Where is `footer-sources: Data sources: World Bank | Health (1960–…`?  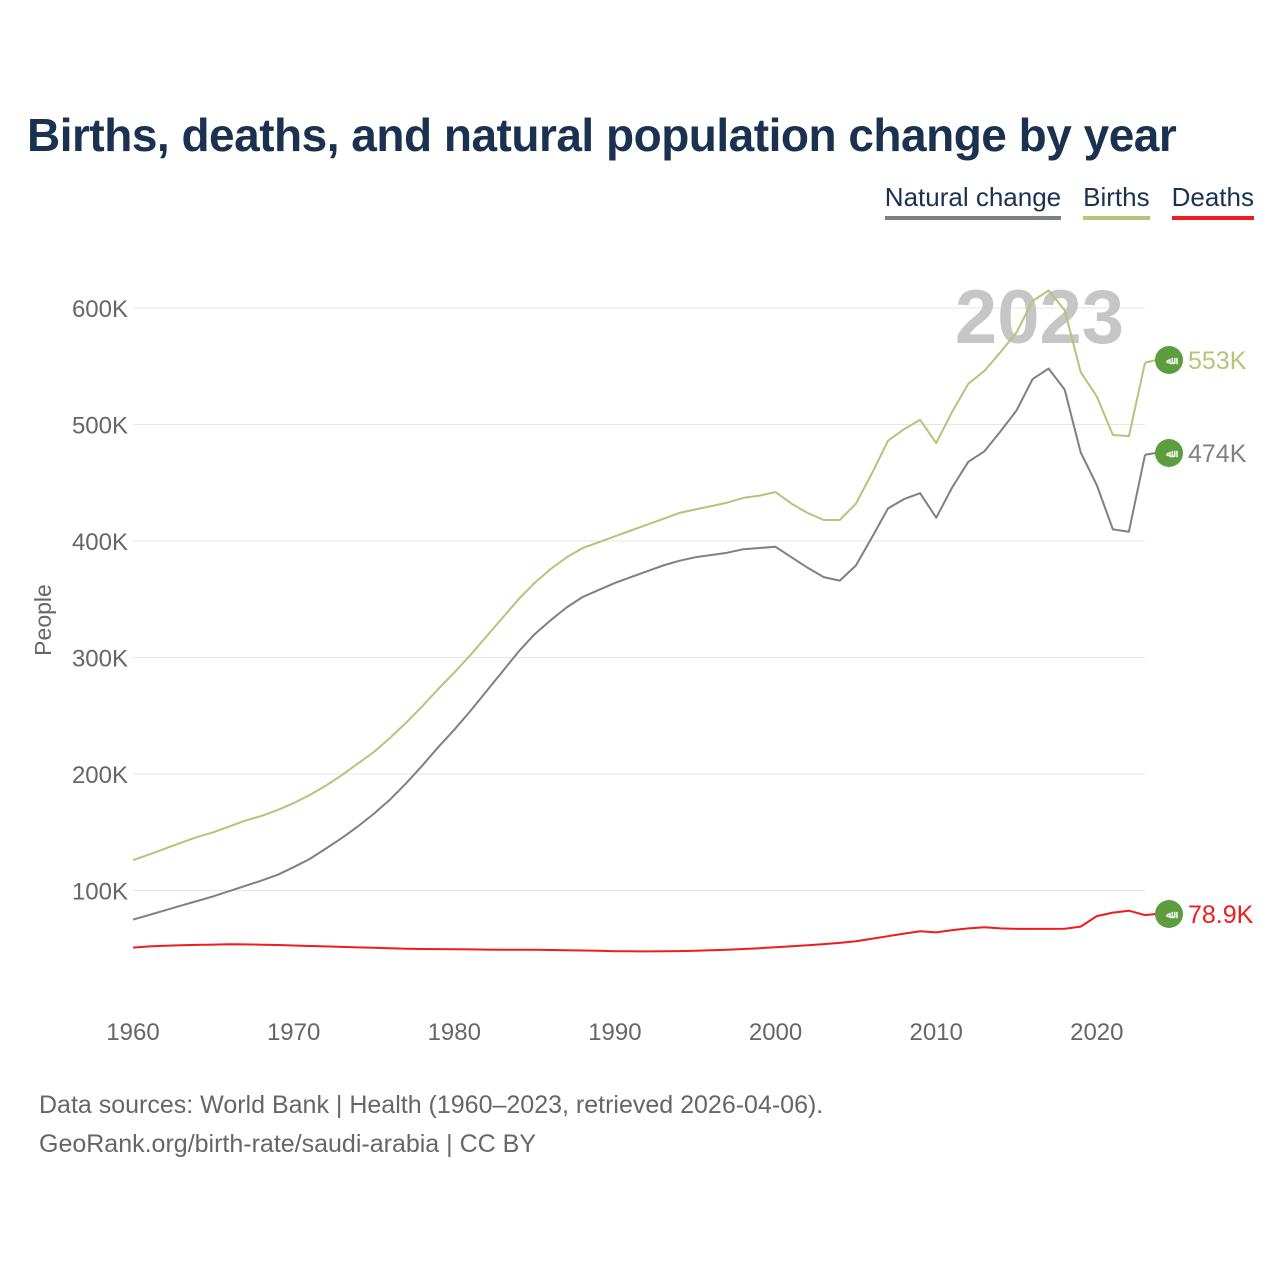 footer-sources: Data sources: World Bank | Health (1960–… is located at coordinates (431, 1105).